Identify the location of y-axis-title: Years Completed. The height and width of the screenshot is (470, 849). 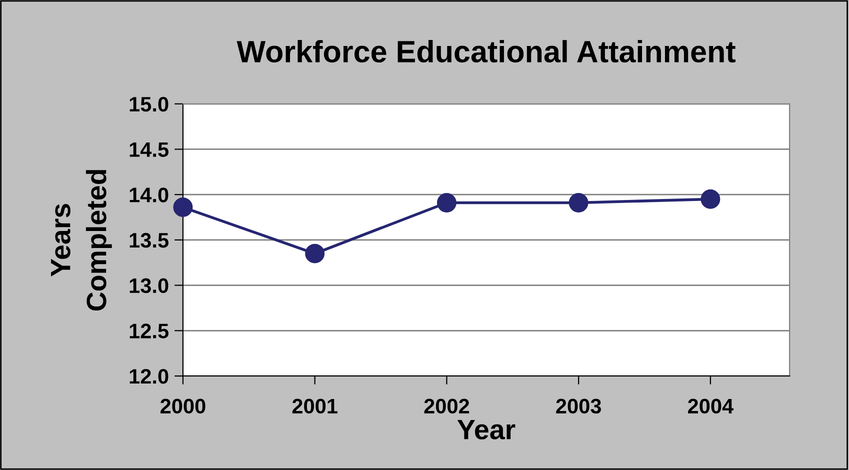
(81, 240).